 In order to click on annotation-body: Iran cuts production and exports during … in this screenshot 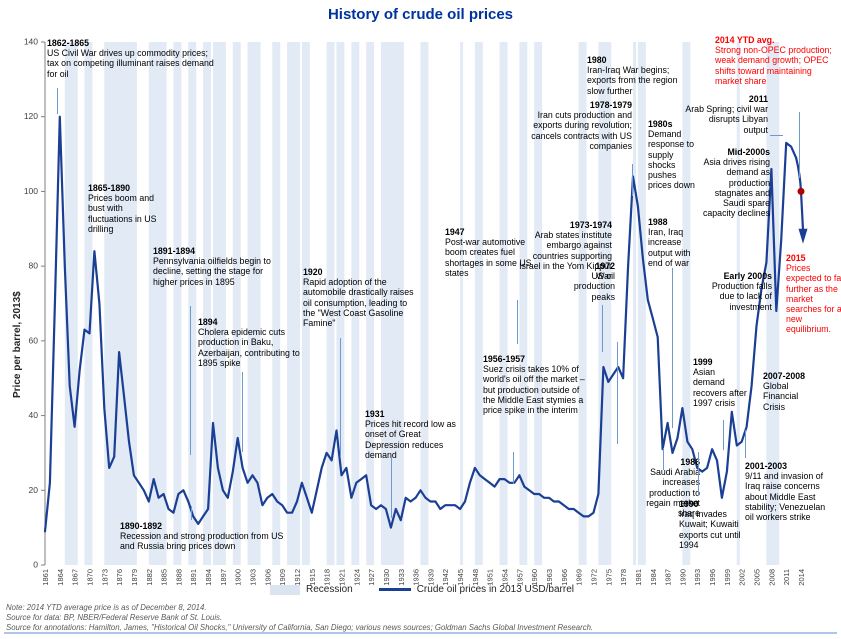, I will do `click(581, 130)`.